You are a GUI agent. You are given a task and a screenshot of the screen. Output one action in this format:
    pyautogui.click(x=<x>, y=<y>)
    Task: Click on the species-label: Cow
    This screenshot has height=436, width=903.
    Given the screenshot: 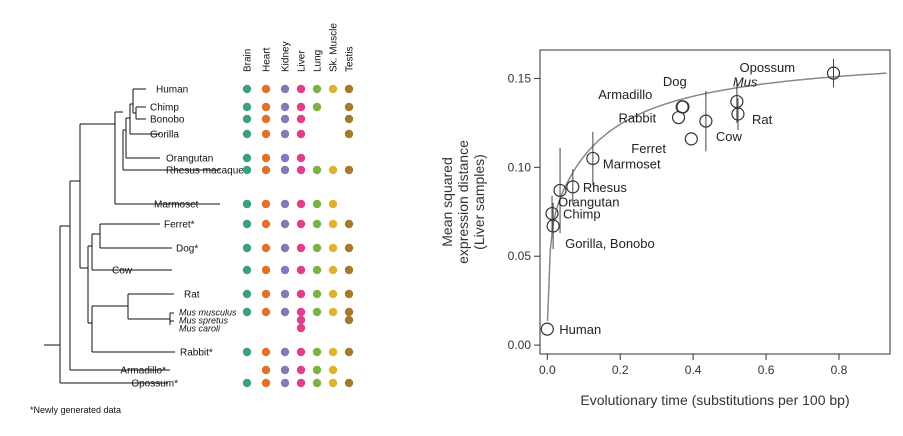 What is the action you would take?
    pyautogui.click(x=122, y=271)
    